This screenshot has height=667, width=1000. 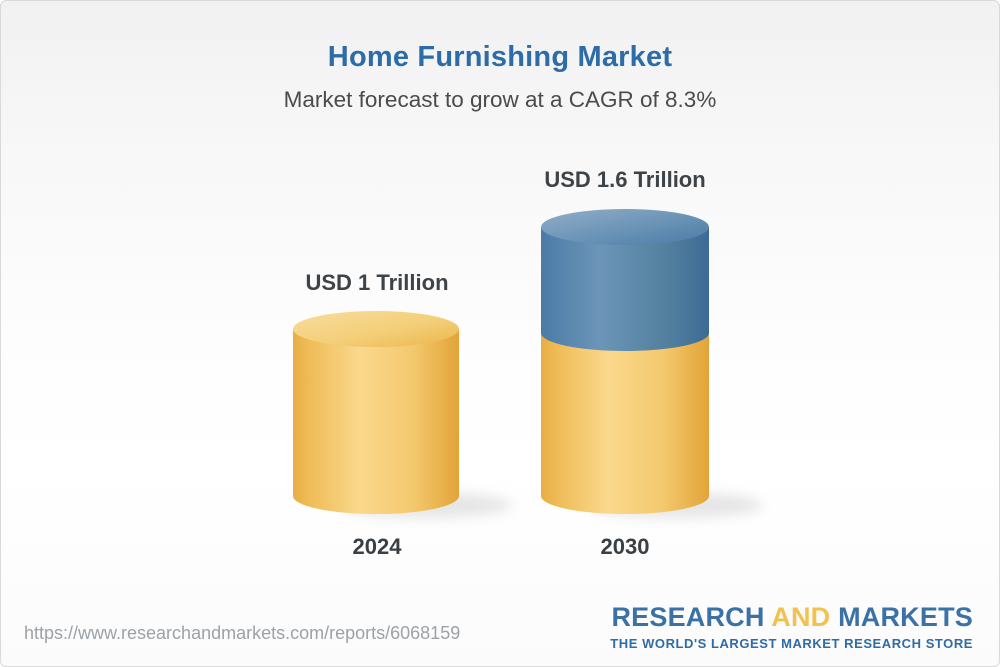 I want to click on logo-word-markets: MARKETS, so click(x=905, y=617).